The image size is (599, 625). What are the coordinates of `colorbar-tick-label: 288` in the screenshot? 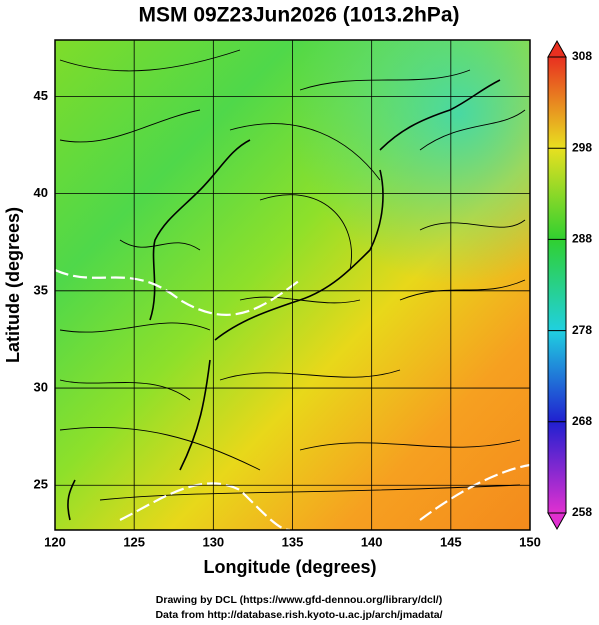 It's located at (582, 239).